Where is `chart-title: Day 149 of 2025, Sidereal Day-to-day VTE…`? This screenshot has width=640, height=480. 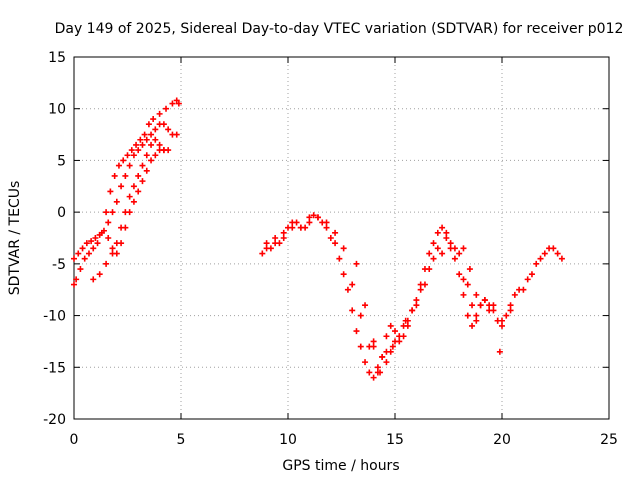
chart-title: Day 149 of 2025, Sidereal Day-to-day VTE… is located at coordinates (339, 29).